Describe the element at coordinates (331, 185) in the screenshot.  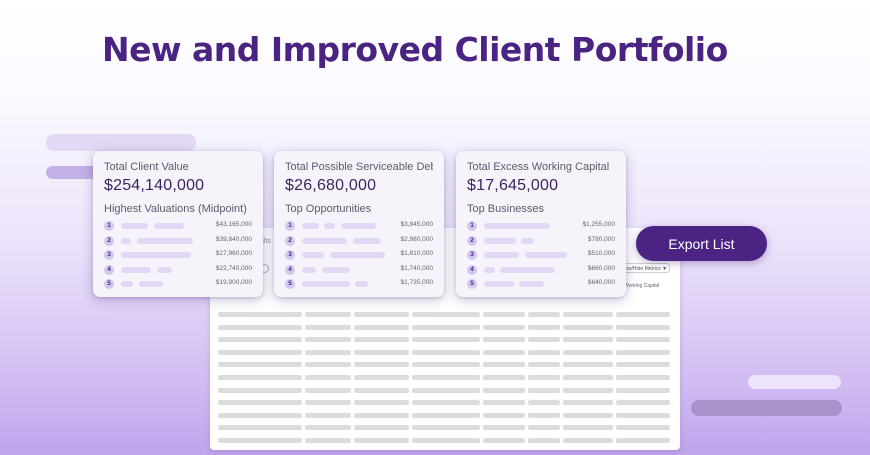
I see `card-value: $26,680,000` at that location.